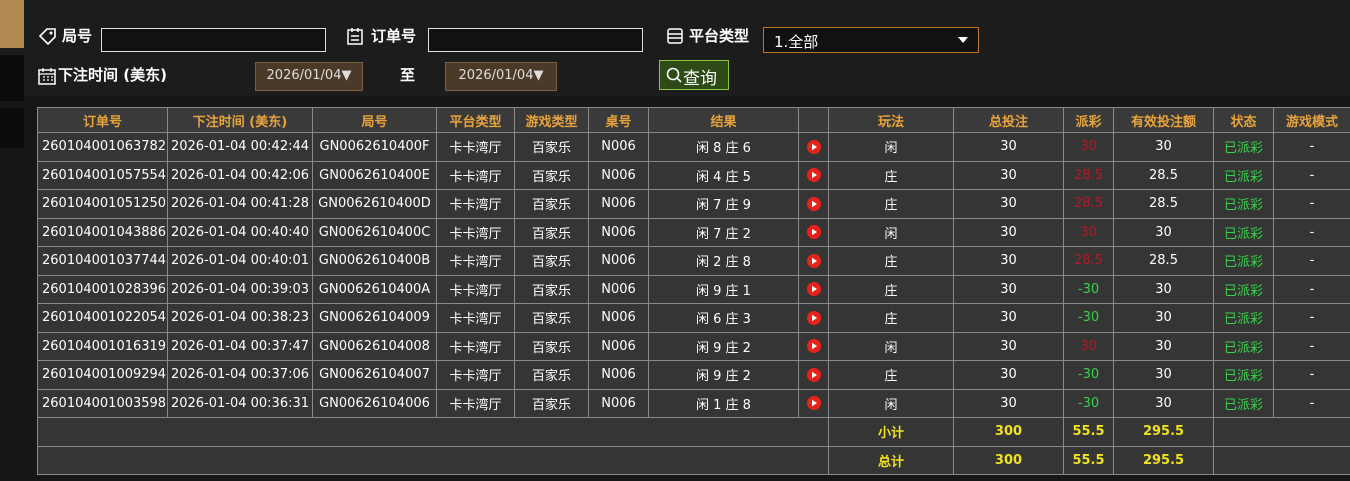  What do you see at coordinates (723, 403) in the screenshot?
I see `table-cell: 闲 1 庄 8` at bounding box center [723, 403].